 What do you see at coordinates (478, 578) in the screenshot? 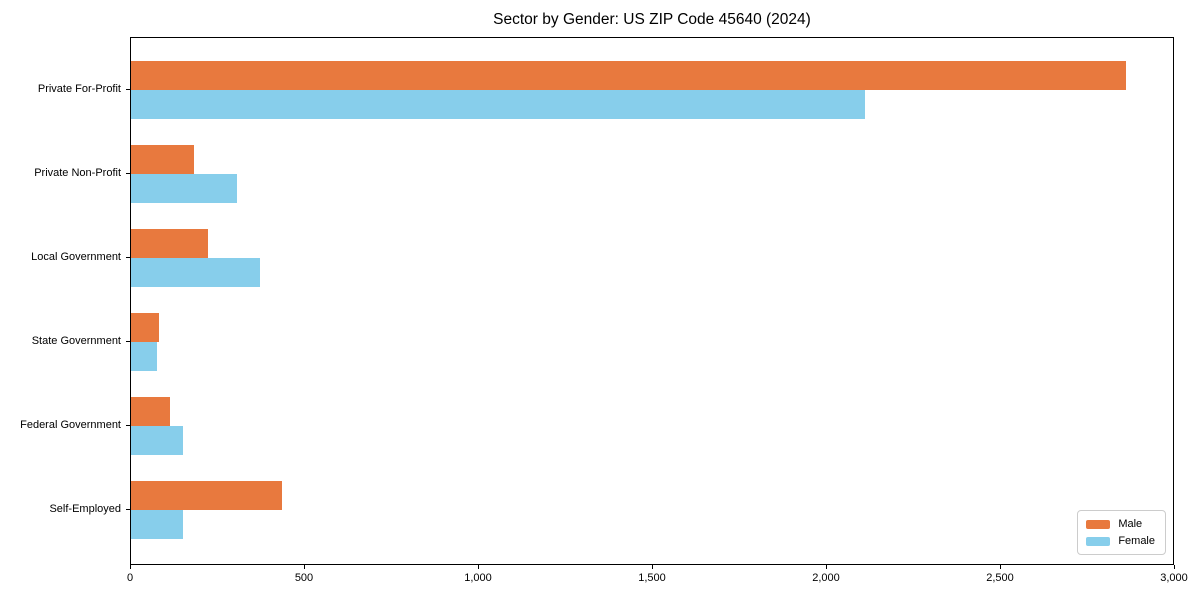
I see `x-tick-label-2: 1,000` at bounding box center [478, 578].